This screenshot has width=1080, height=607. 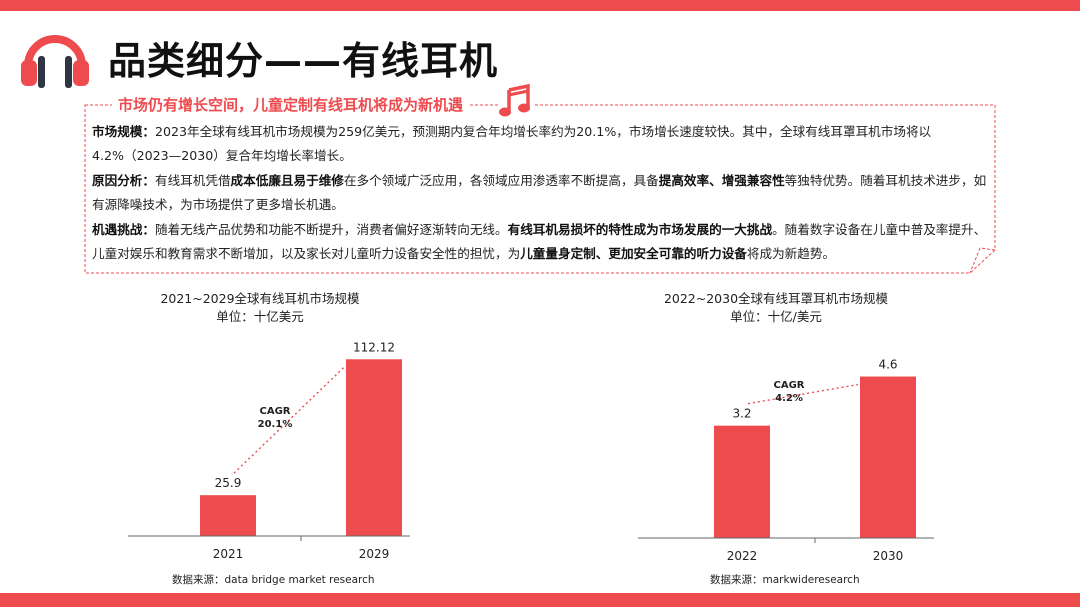 I want to click on text-segment: 在多个领域广泛应用，各领域应用渗透率不断提高，具备, so click(x=501, y=180).